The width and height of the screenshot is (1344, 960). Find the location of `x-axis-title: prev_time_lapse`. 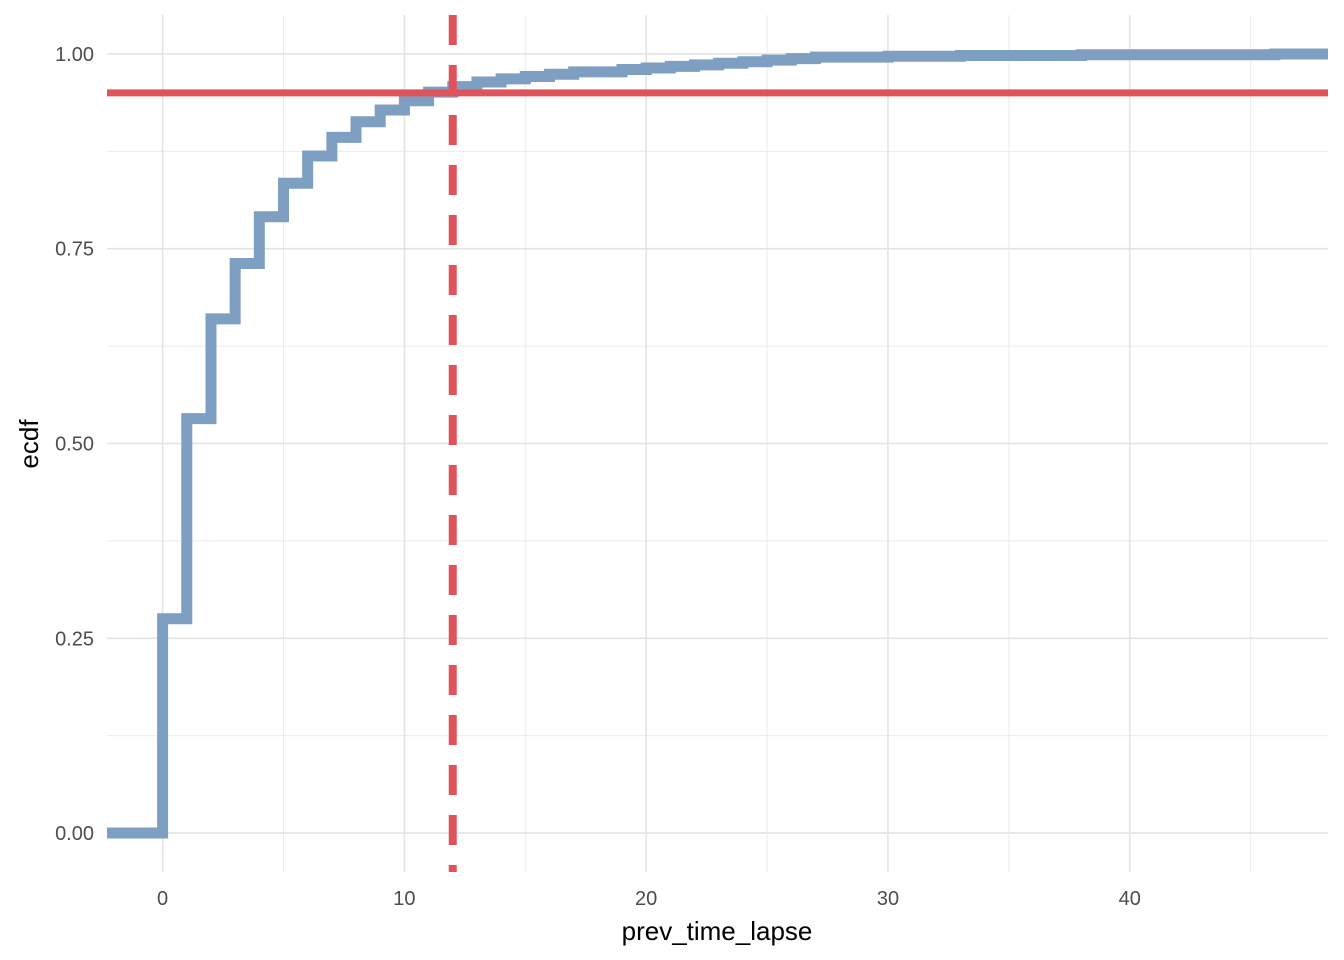

x-axis-title: prev_time_lapse is located at coordinates (717, 931).